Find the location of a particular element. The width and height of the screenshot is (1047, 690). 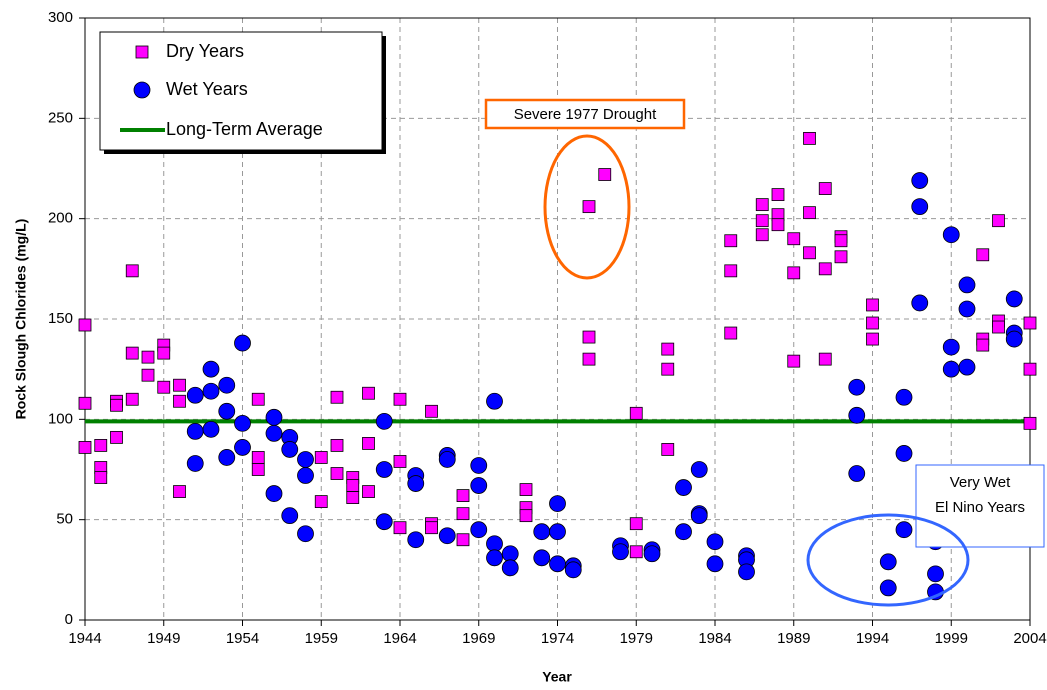

x-tick-label: 1959 is located at coordinates (321, 638).